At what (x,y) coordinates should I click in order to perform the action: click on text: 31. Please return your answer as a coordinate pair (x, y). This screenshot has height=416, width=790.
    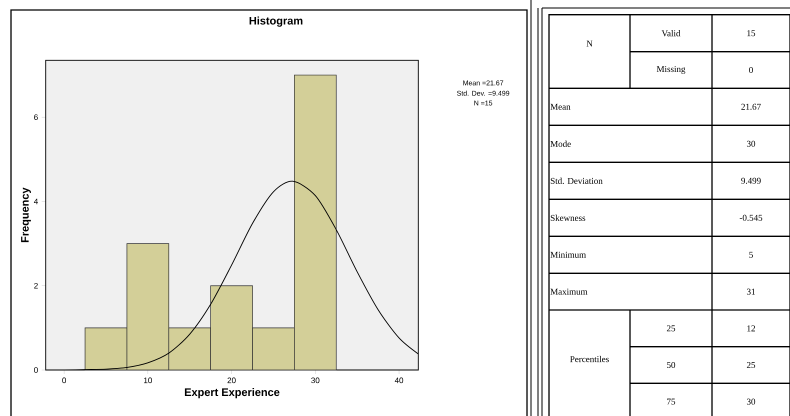
    Looking at the image, I should click on (750, 291).